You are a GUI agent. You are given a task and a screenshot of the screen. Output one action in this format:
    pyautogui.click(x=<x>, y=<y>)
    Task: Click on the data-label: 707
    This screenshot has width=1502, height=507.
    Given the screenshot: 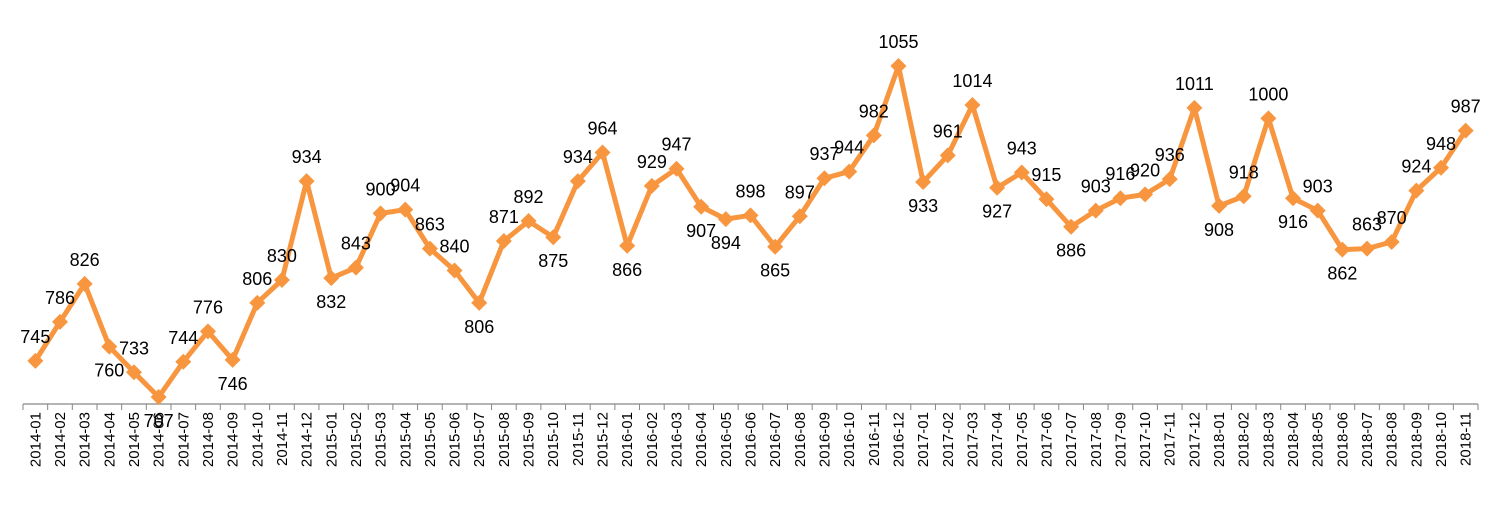 What is the action you would take?
    pyautogui.click(x=159, y=421)
    